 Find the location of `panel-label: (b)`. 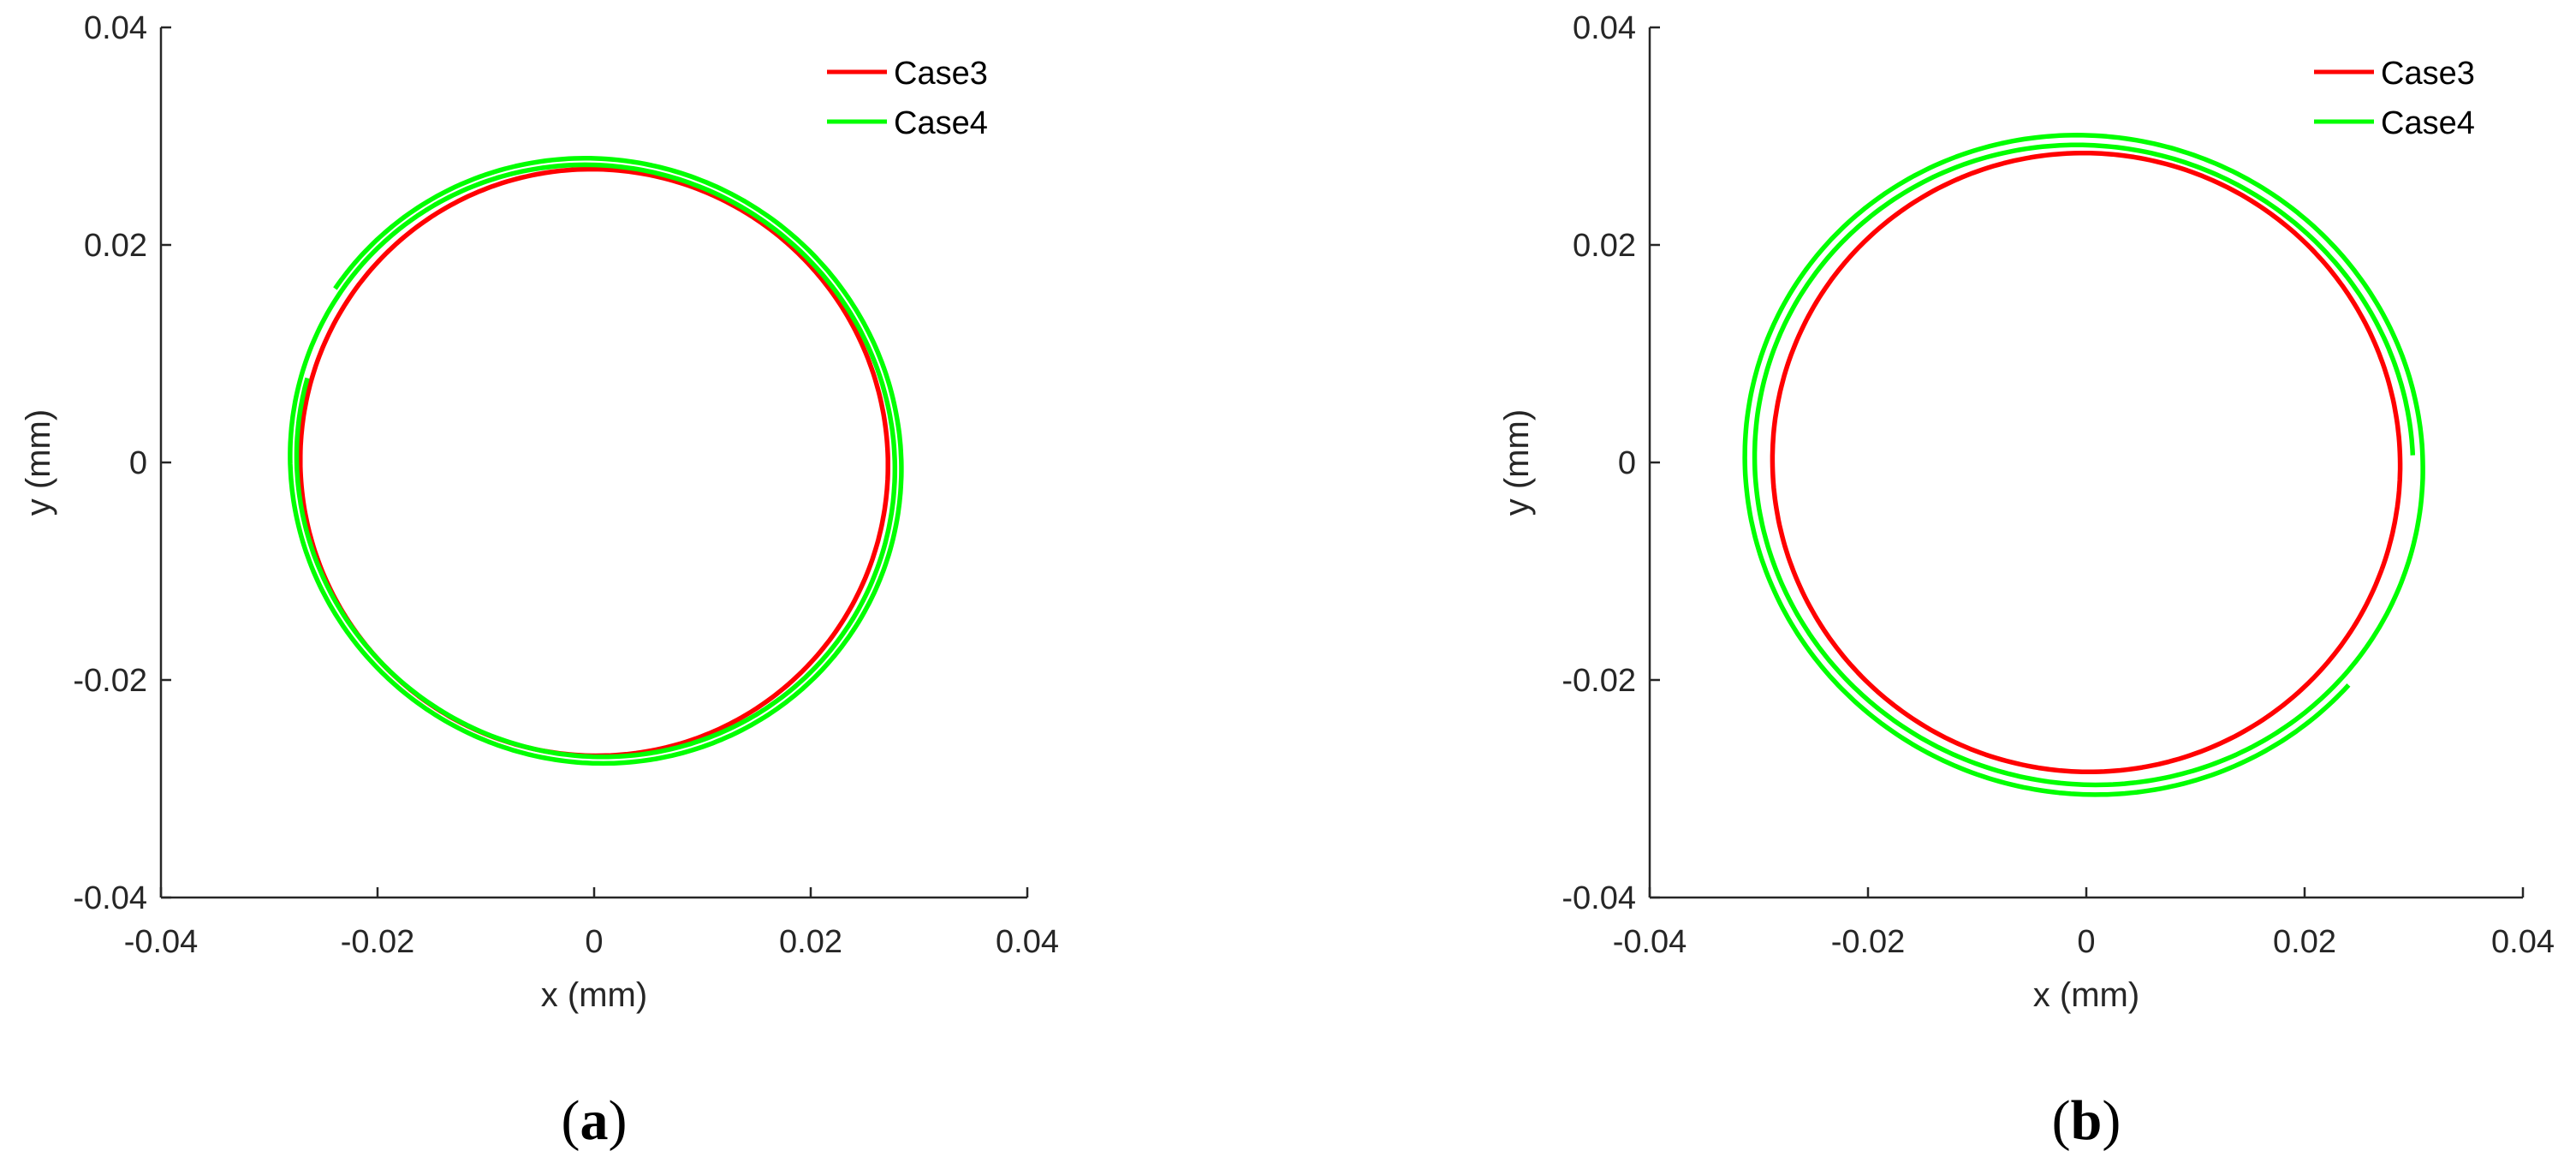

panel-label: (b) is located at coordinates (2087, 1120).